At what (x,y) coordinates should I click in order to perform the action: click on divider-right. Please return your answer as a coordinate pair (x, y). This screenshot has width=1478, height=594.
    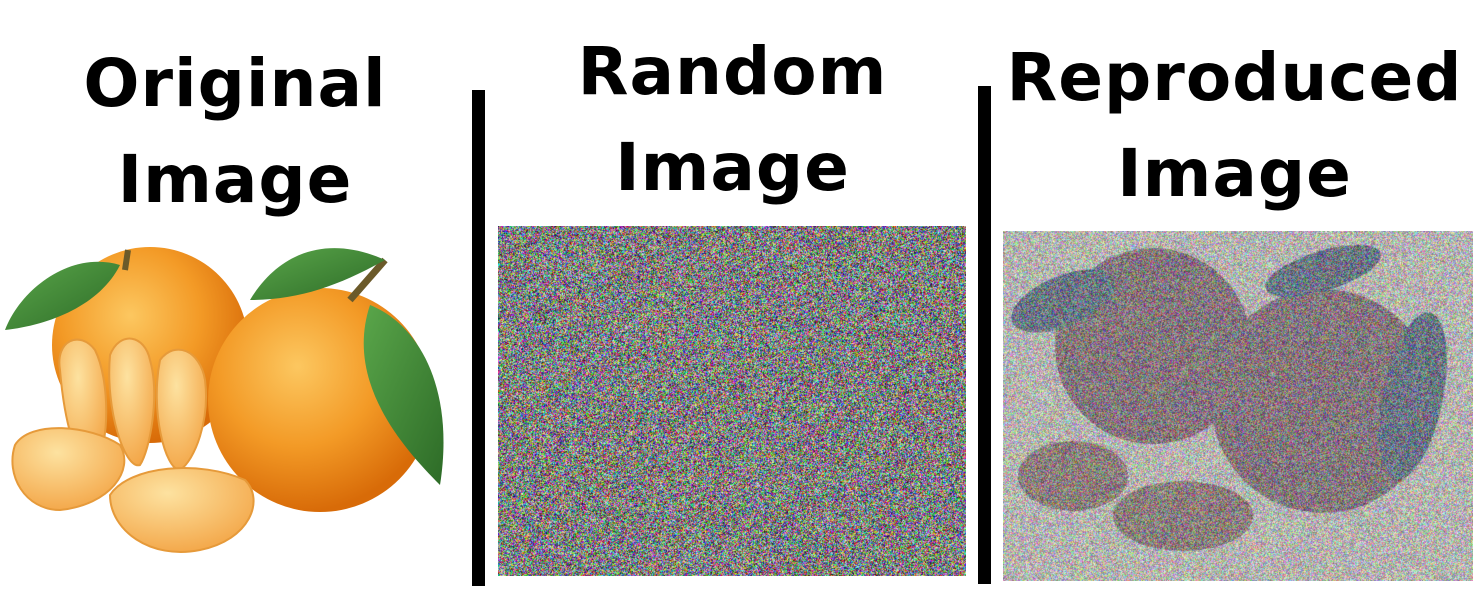
    Looking at the image, I should click on (984, 335).